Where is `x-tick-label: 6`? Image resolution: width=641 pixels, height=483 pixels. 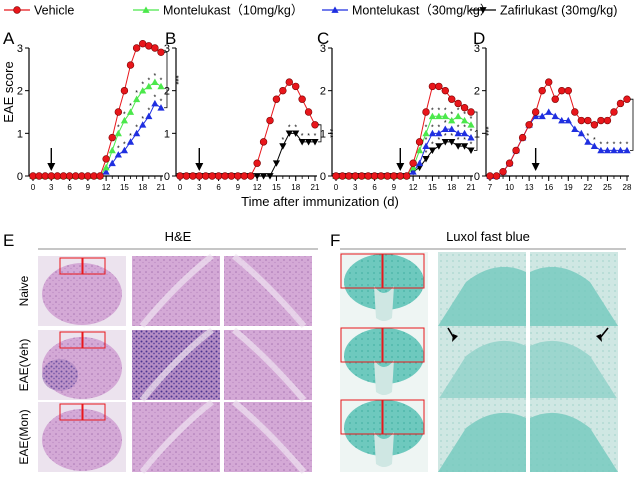
x-tick-label: 6 is located at coordinates (374, 187).